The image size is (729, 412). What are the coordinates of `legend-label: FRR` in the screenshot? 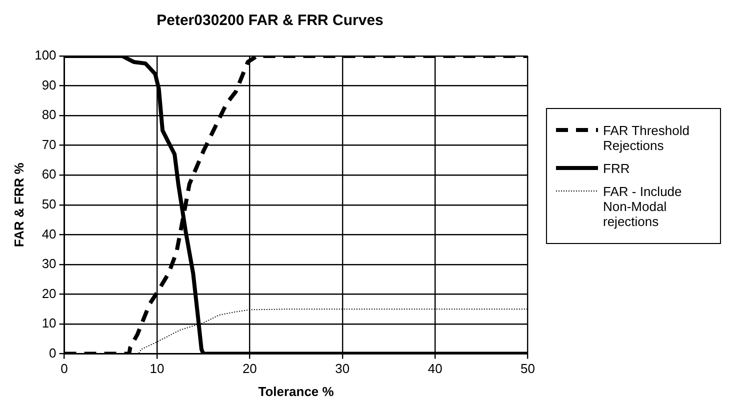 It's located at (616, 168).